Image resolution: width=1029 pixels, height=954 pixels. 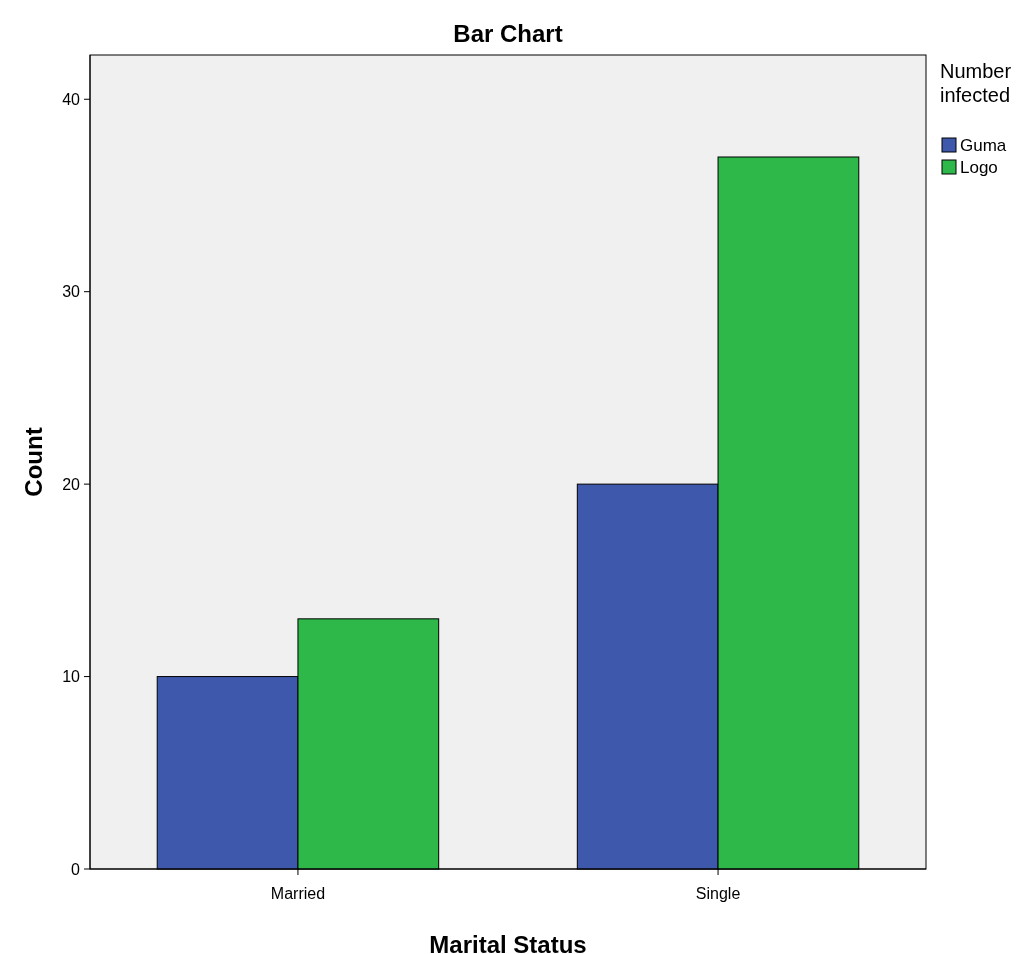 What do you see at coordinates (976, 83) in the screenshot?
I see `legend-title: Number infected` at bounding box center [976, 83].